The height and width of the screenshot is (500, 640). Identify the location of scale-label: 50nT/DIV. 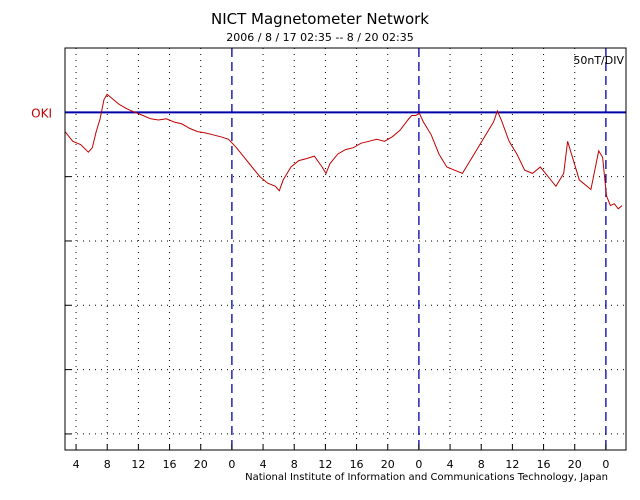
(598, 60).